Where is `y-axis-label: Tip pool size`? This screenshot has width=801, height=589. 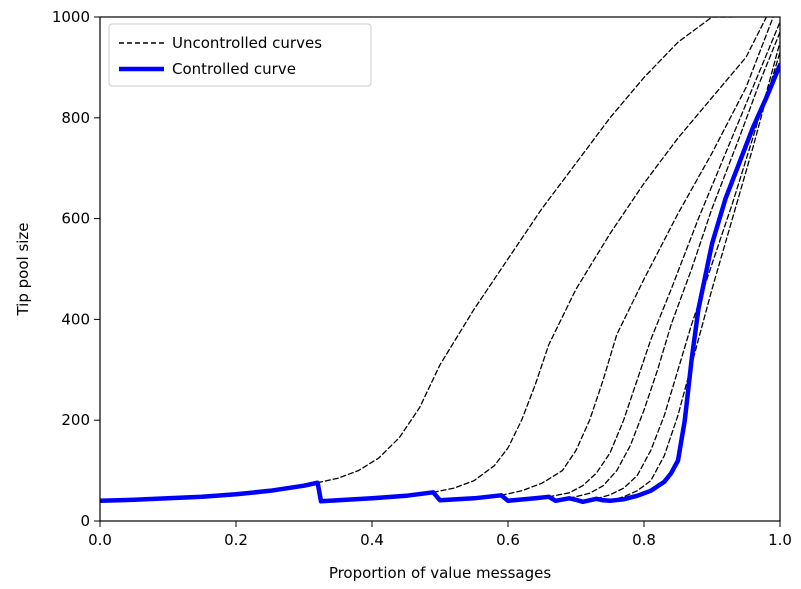
y-axis-label: Tip pool size is located at coordinates (23, 269).